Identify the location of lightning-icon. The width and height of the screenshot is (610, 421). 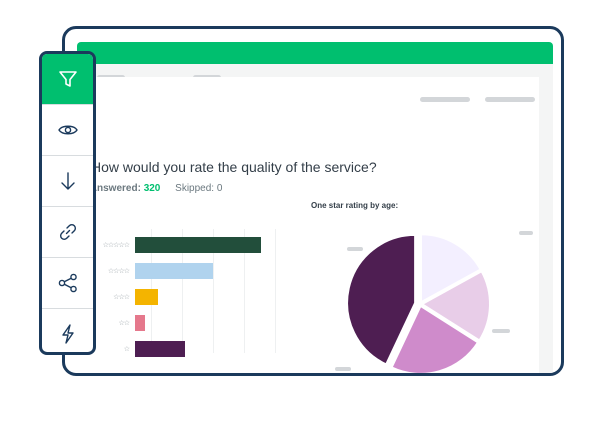
(67, 334).